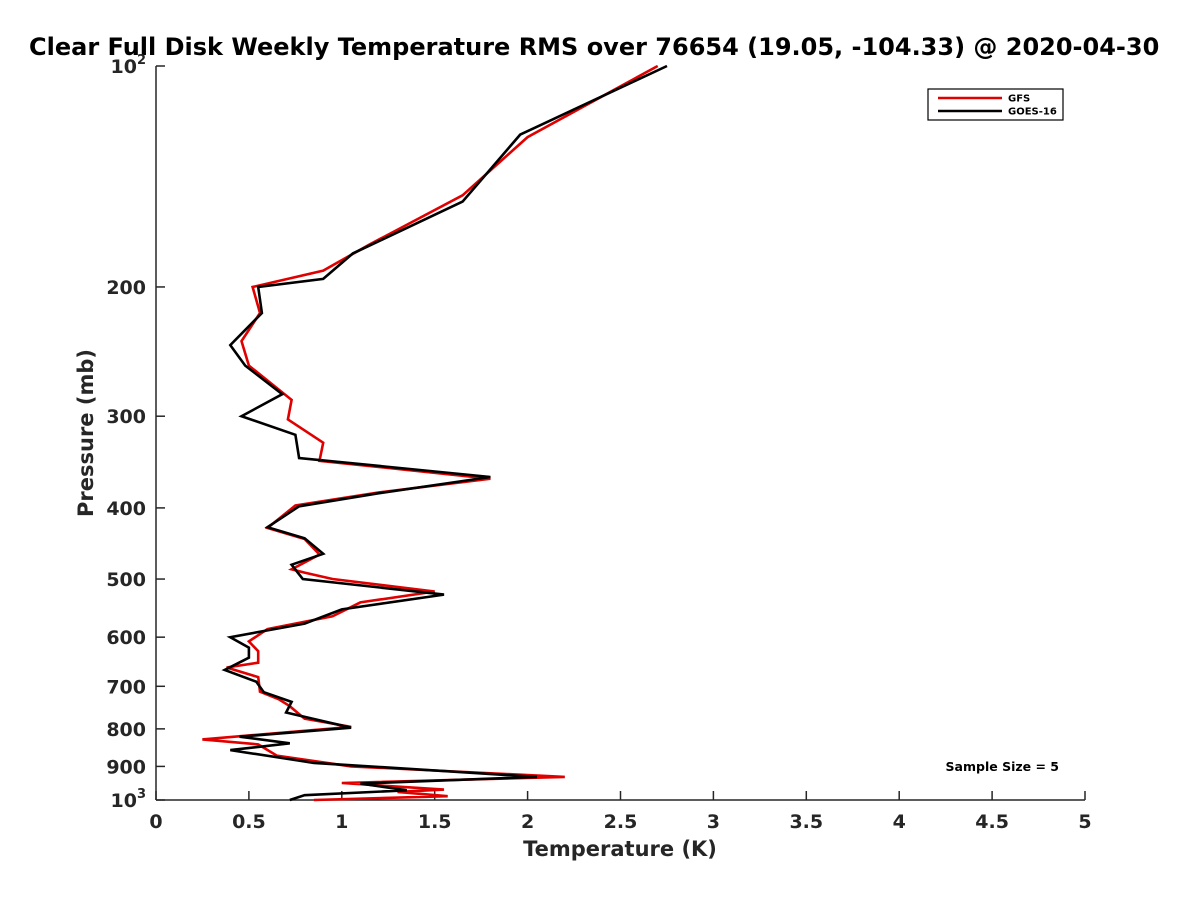 This screenshot has width=1200, height=900. Describe the element at coordinates (129, 799) in the screenshot. I see `y-tick-label: 10³` at that location.